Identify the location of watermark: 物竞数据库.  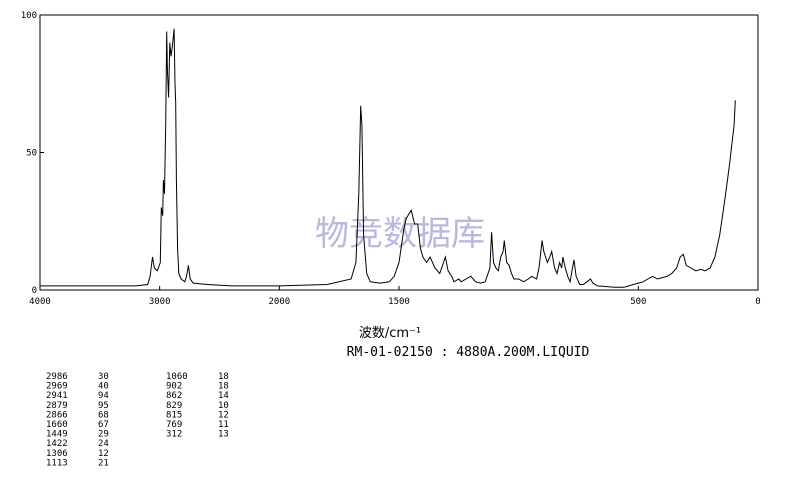
(400, 234).